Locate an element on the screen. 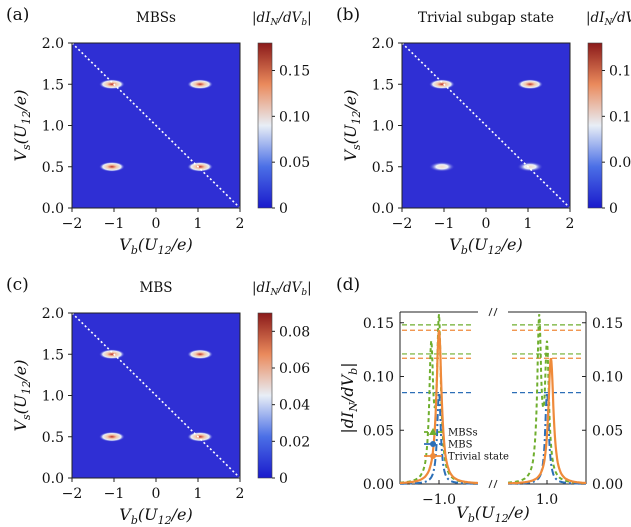  panel-letter: (b) is located at coordinates (348, 15).